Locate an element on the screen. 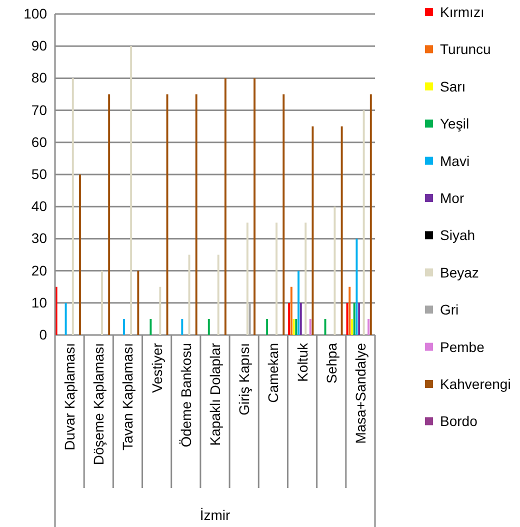 The width and height of the screenshot is (520, 527). y-tick-label: 60 is located at coordinates (39, 142).